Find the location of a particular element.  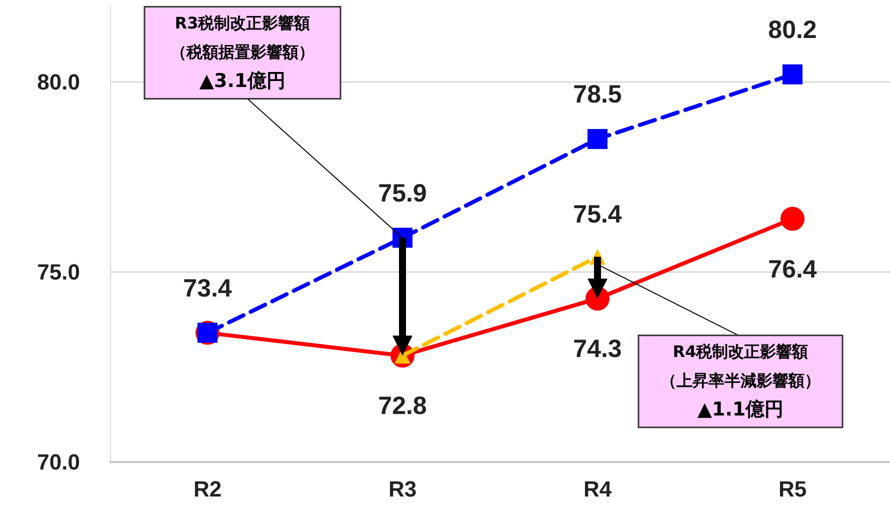

y-tick-label: 75.0 is located at coordinates (58, 272).